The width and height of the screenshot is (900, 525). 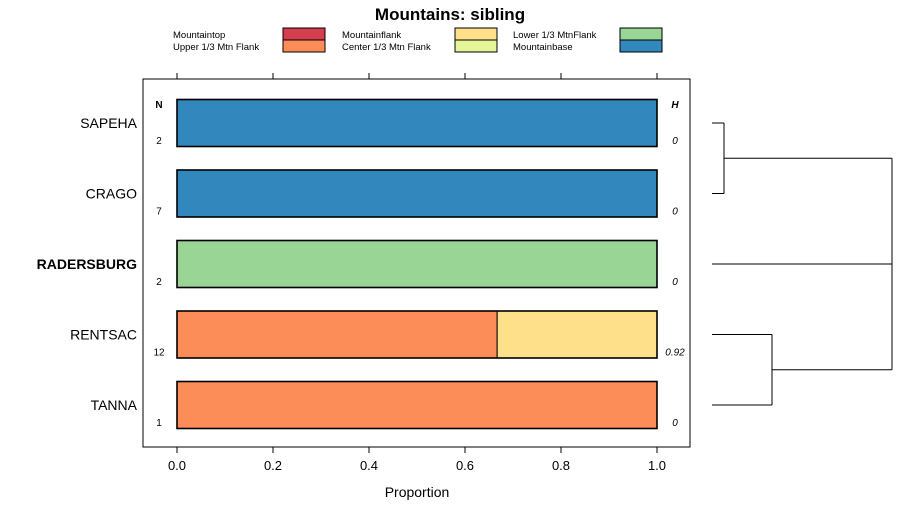 What do you see at coordinates (802, 264) in the screenshot?
I see `dendrogram` at bounding box center [802, 264].